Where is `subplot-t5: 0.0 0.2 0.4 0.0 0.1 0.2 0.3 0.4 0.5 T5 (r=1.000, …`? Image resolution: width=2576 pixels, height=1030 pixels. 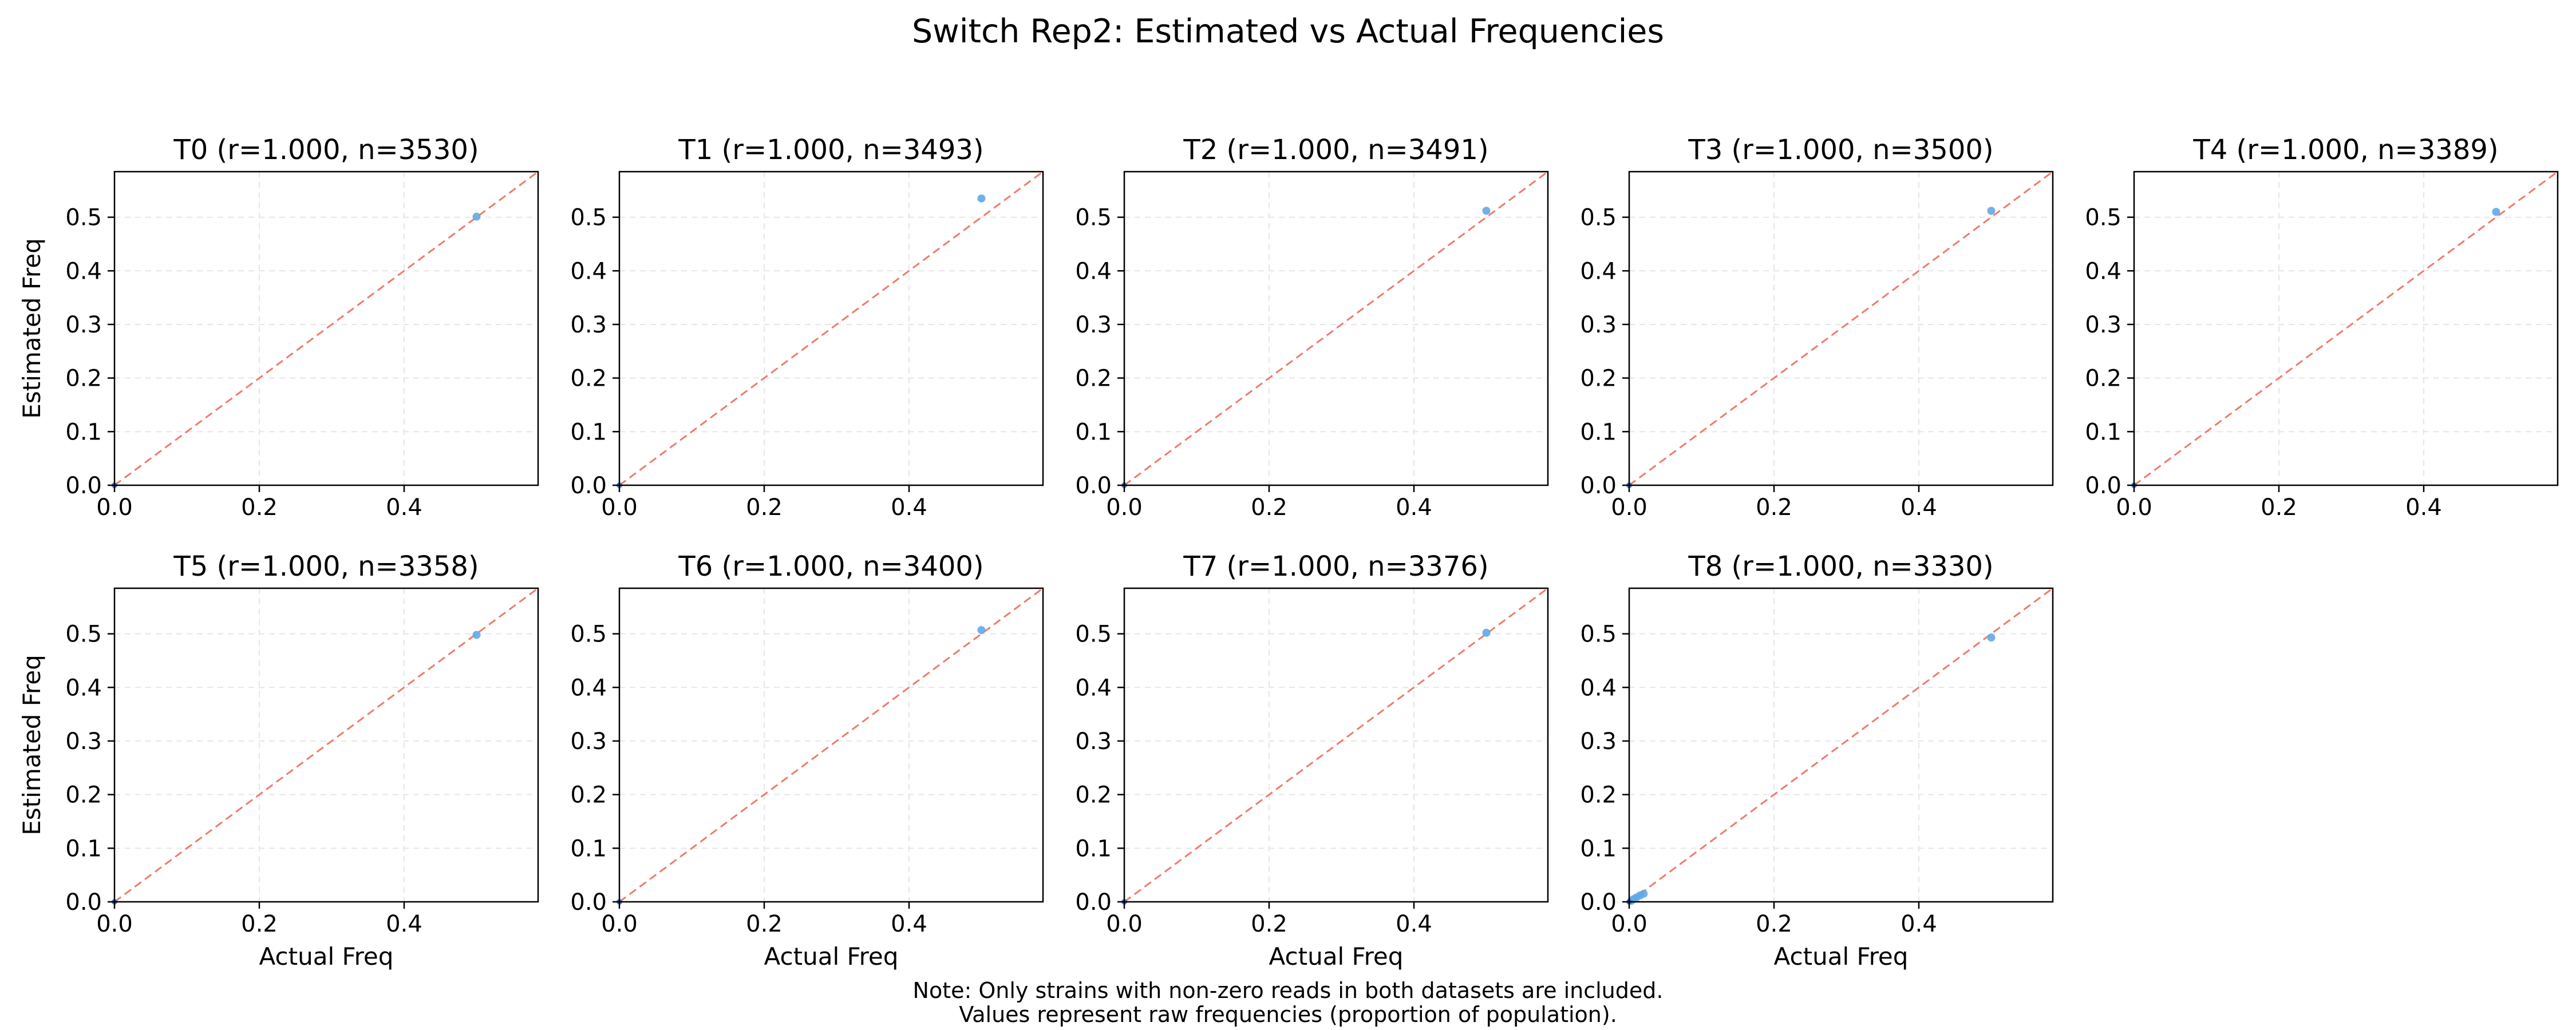
subplot-t5: 0.0 0.2 0.4 0.0 0.1 0.2 0.3 0.4 0.5 T5 (r=1.000, … is located at coordinates (278, 760).